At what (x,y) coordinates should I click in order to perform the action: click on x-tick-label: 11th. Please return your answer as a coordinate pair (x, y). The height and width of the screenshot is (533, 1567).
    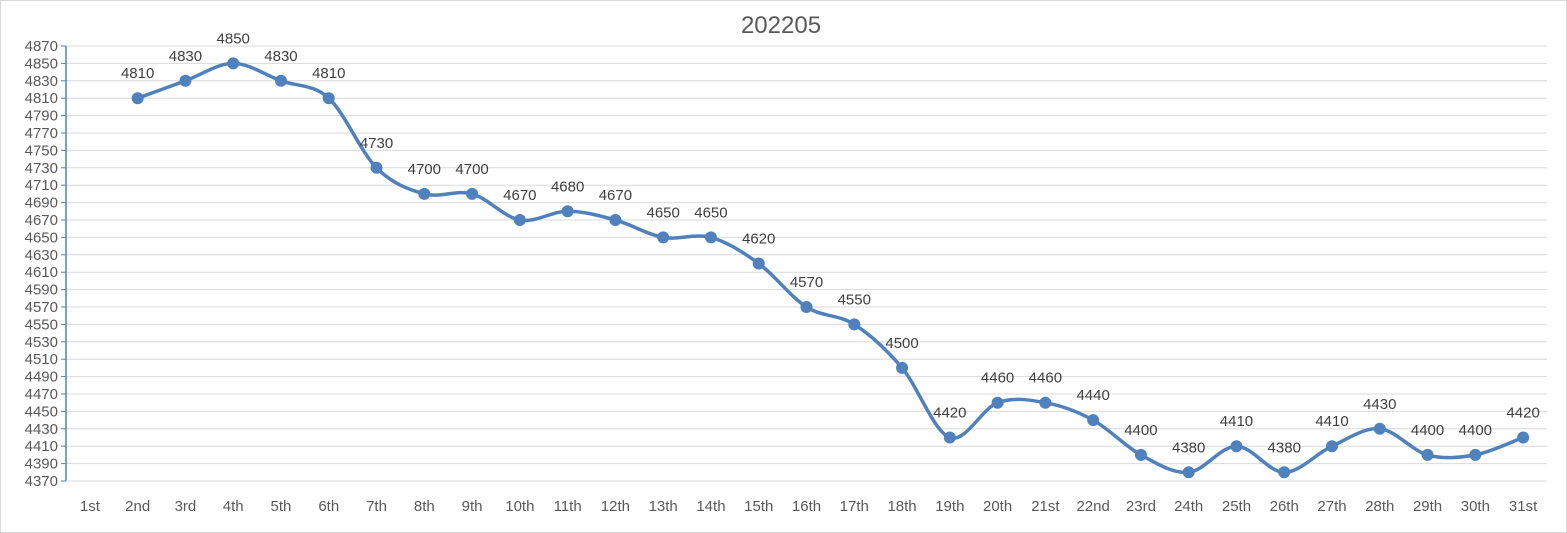
    Looking at the image, I should click on (568, 506).